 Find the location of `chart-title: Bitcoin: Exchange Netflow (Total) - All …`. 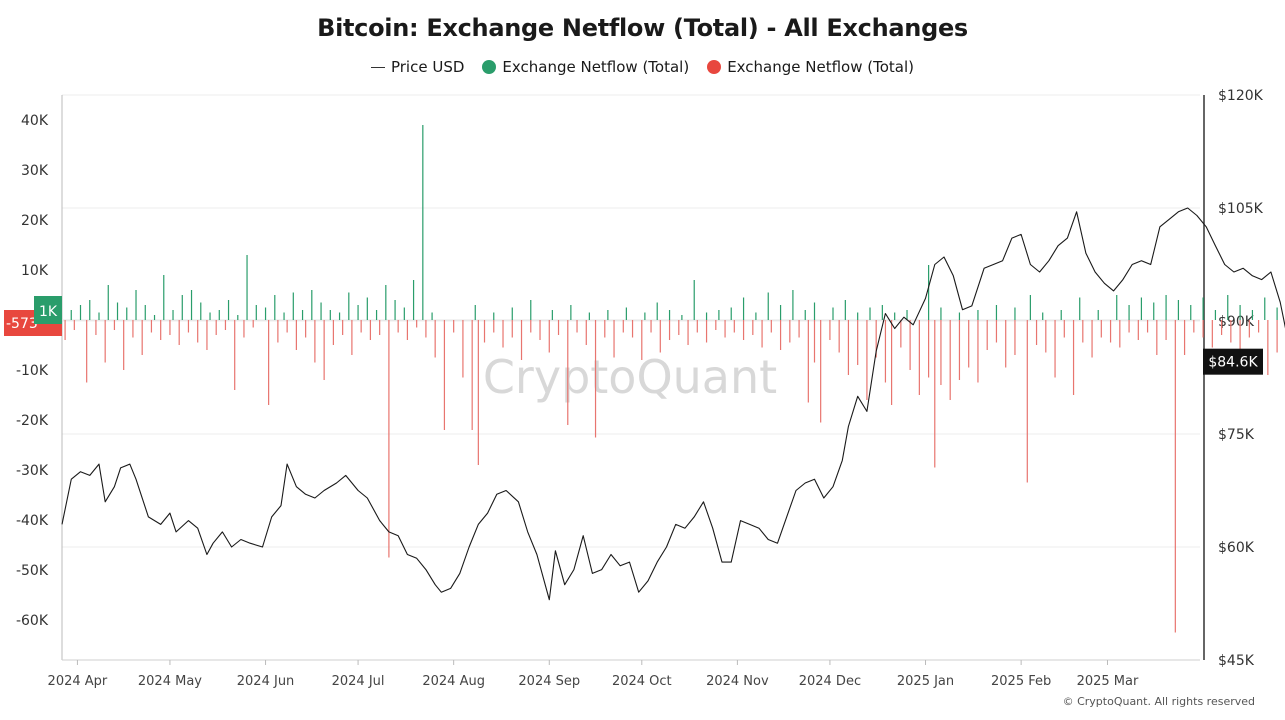

chart-title: Bitcoin: Exchange Netflow (Total) - All … is located at coordinates (642, 28).